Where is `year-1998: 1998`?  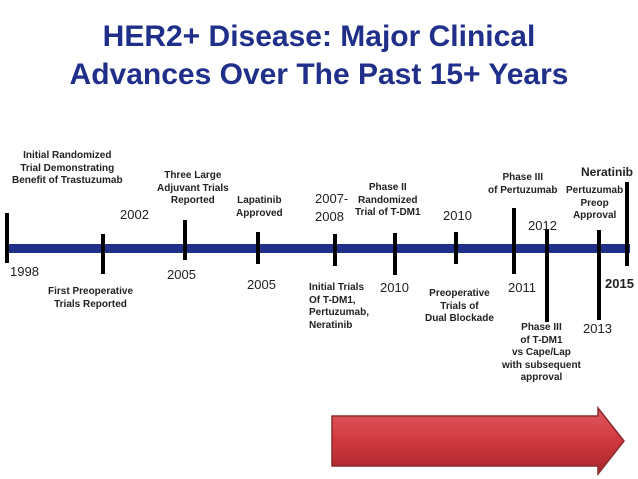
year-1998: 1998 is located at coordinates (24, 271).